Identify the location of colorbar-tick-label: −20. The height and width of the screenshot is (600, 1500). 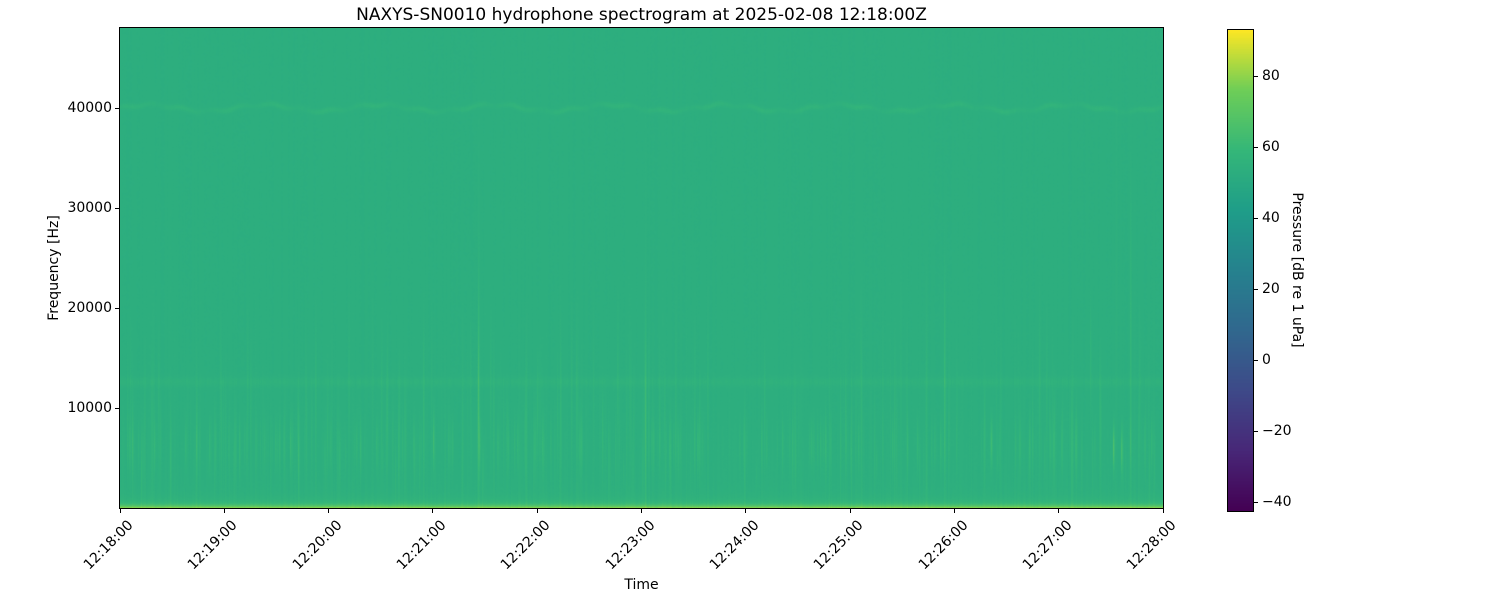
(1277, 431).